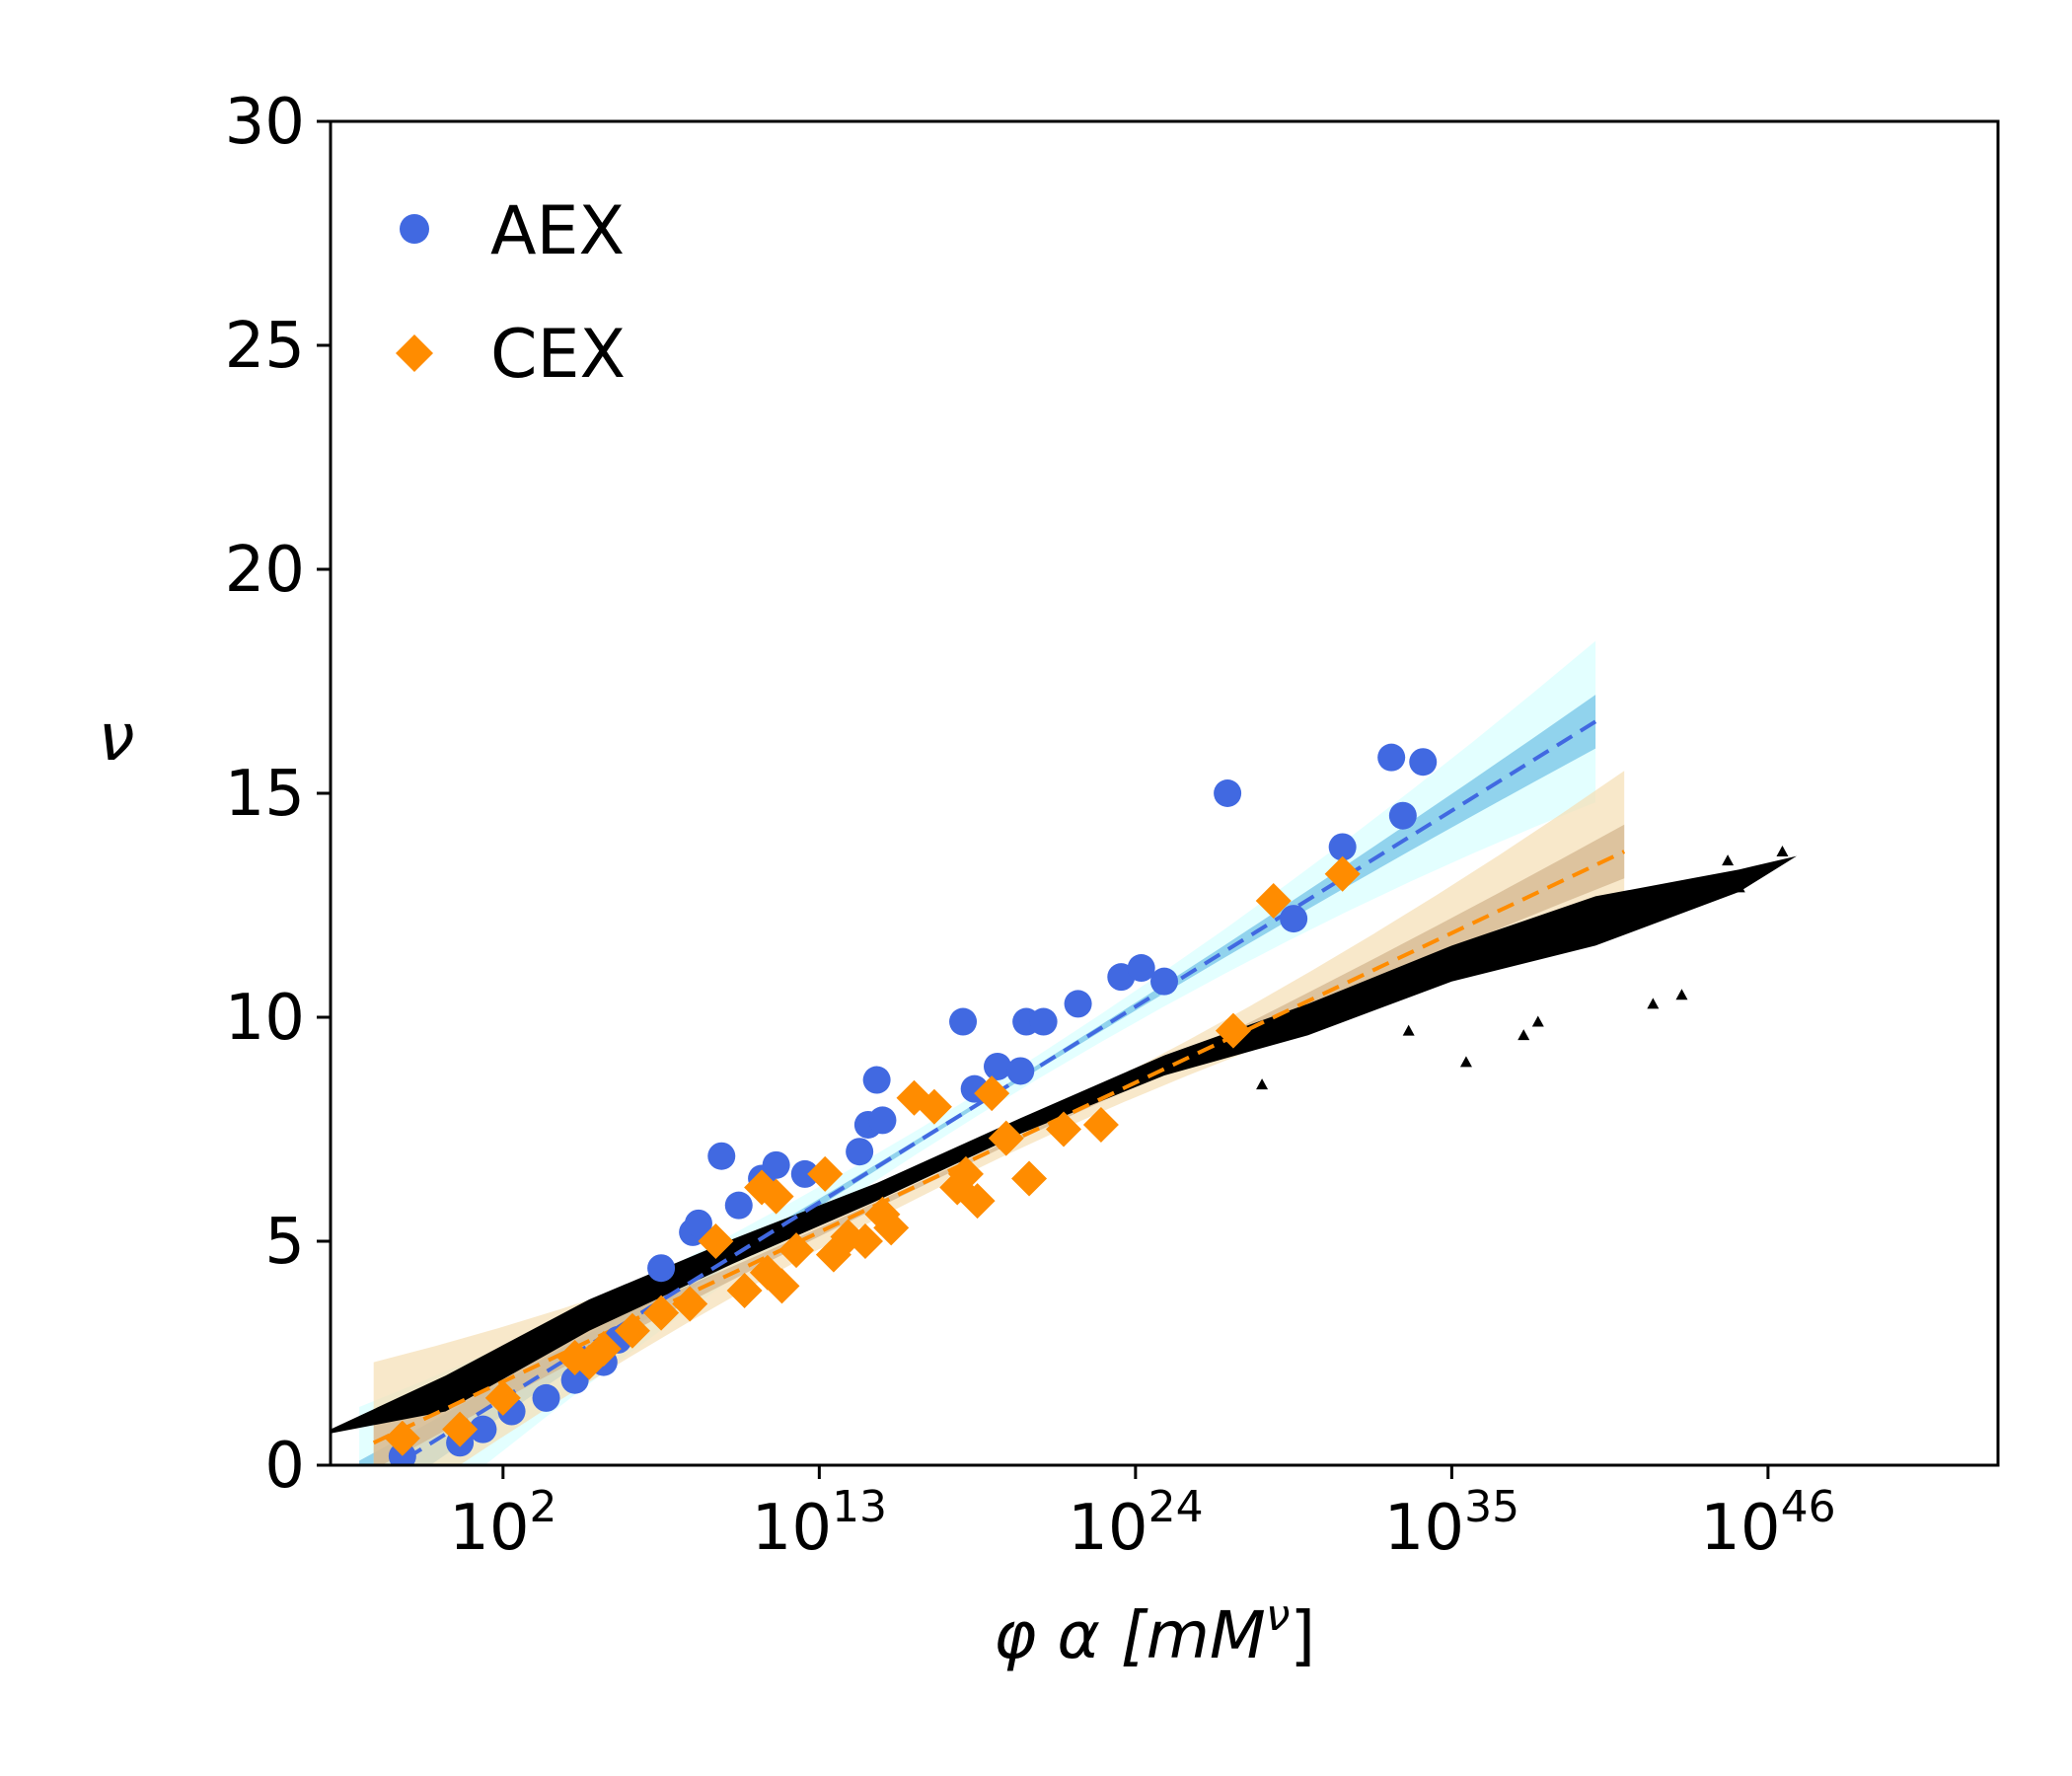 This screenshot has width=2072, height=1776. I want to click on x-tick-label: 1046, so click(1768, 1524).